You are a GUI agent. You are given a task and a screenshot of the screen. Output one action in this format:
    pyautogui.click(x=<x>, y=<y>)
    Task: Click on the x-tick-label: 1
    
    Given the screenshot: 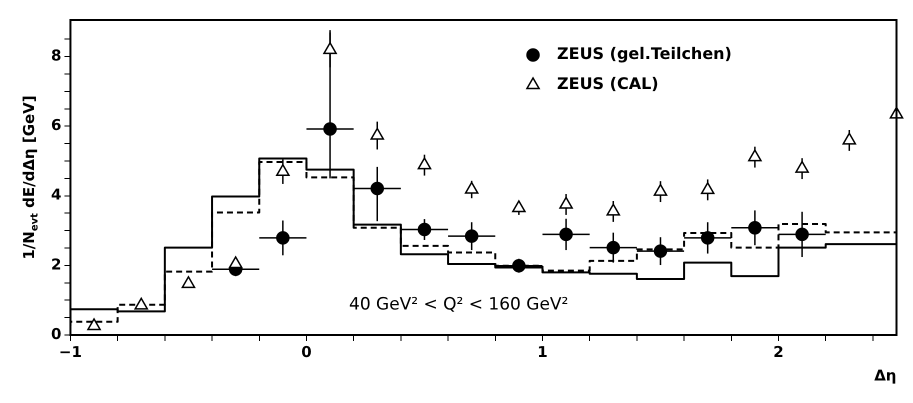 What is the action you would take?
    pyautogui.click(x=542, y=351)
    